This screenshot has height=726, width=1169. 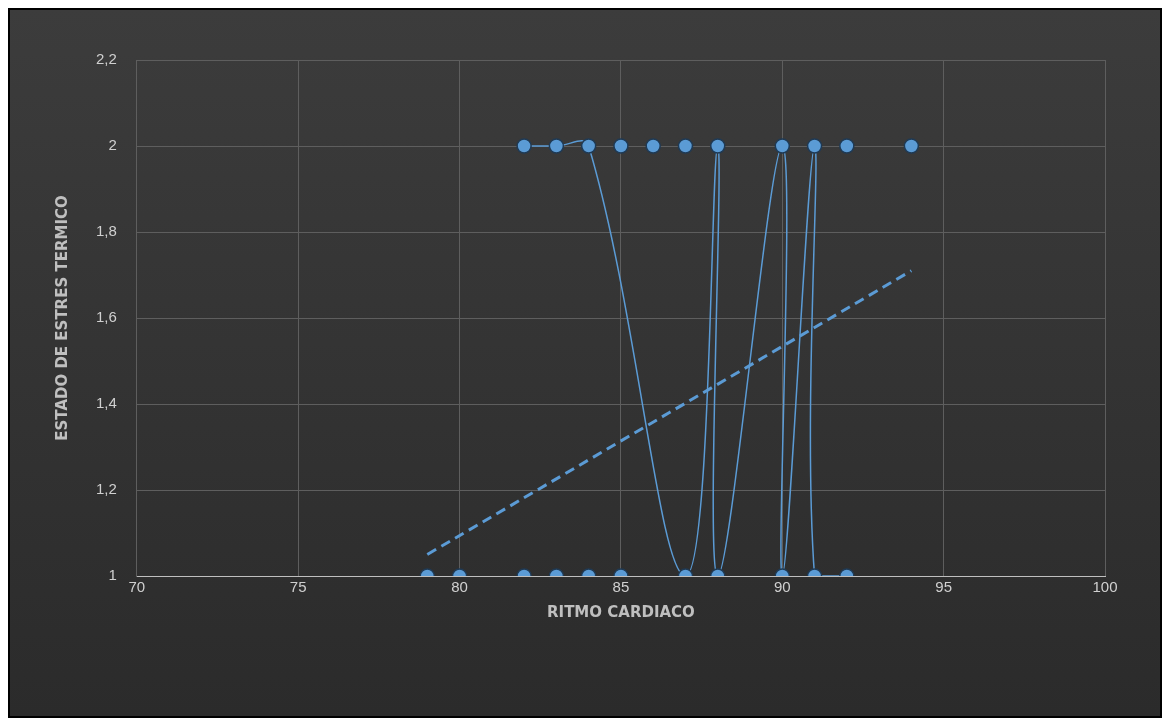 I want to click on x-tick-label: 80, so click(x=459, y=587).